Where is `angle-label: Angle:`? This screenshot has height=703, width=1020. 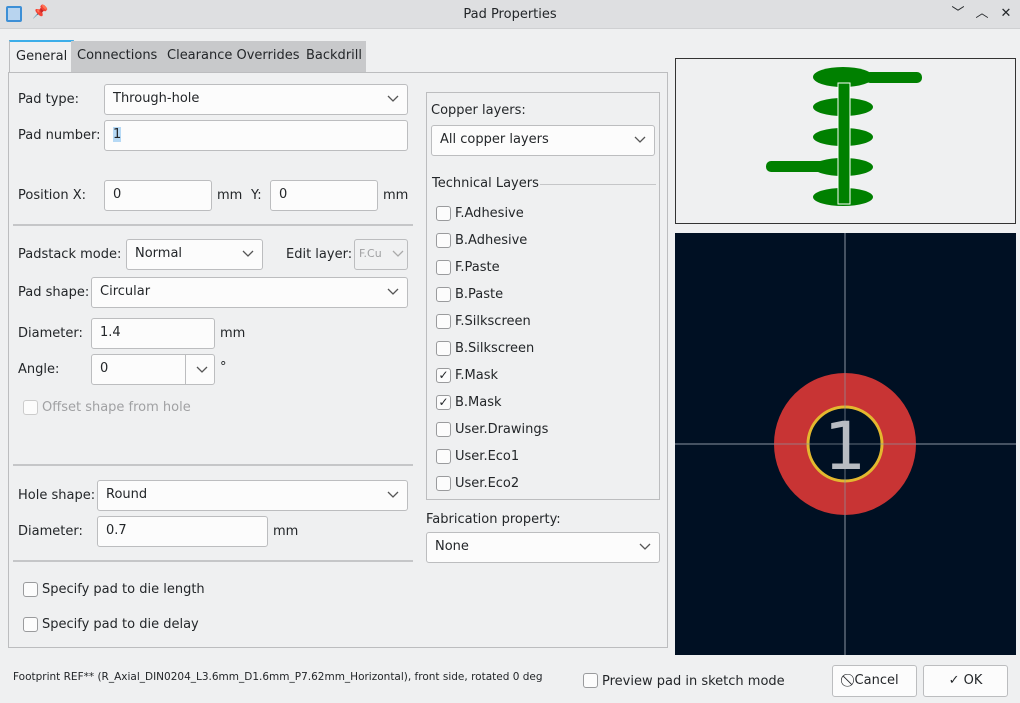
angle-label: Angle: is located at coordinates (39, 369).